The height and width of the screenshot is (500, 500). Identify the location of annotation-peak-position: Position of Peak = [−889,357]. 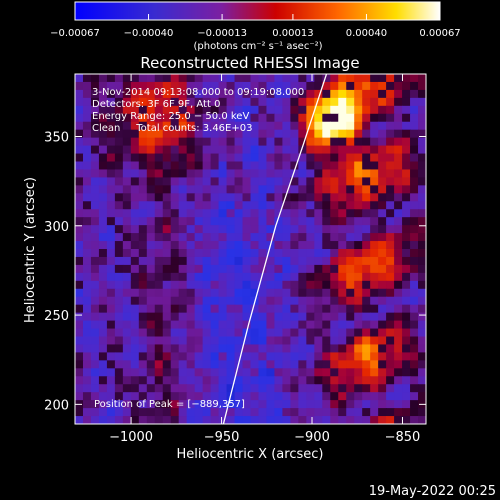
(169, 404).